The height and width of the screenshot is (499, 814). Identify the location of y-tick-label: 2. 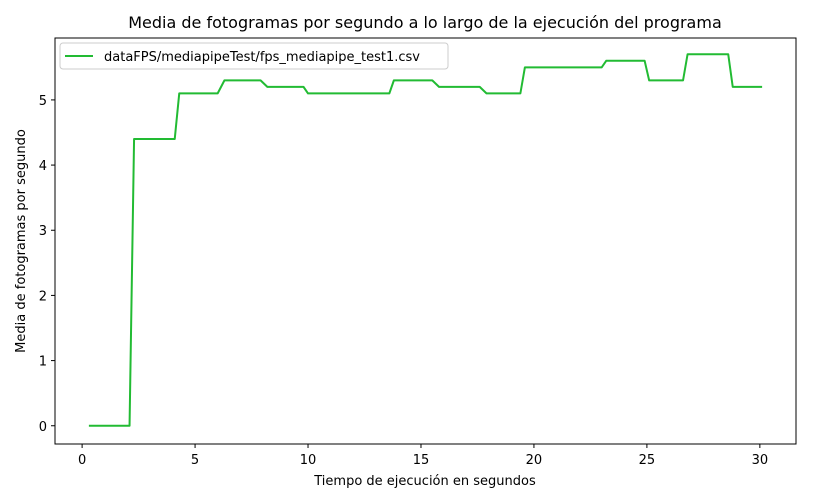
(43, 296).